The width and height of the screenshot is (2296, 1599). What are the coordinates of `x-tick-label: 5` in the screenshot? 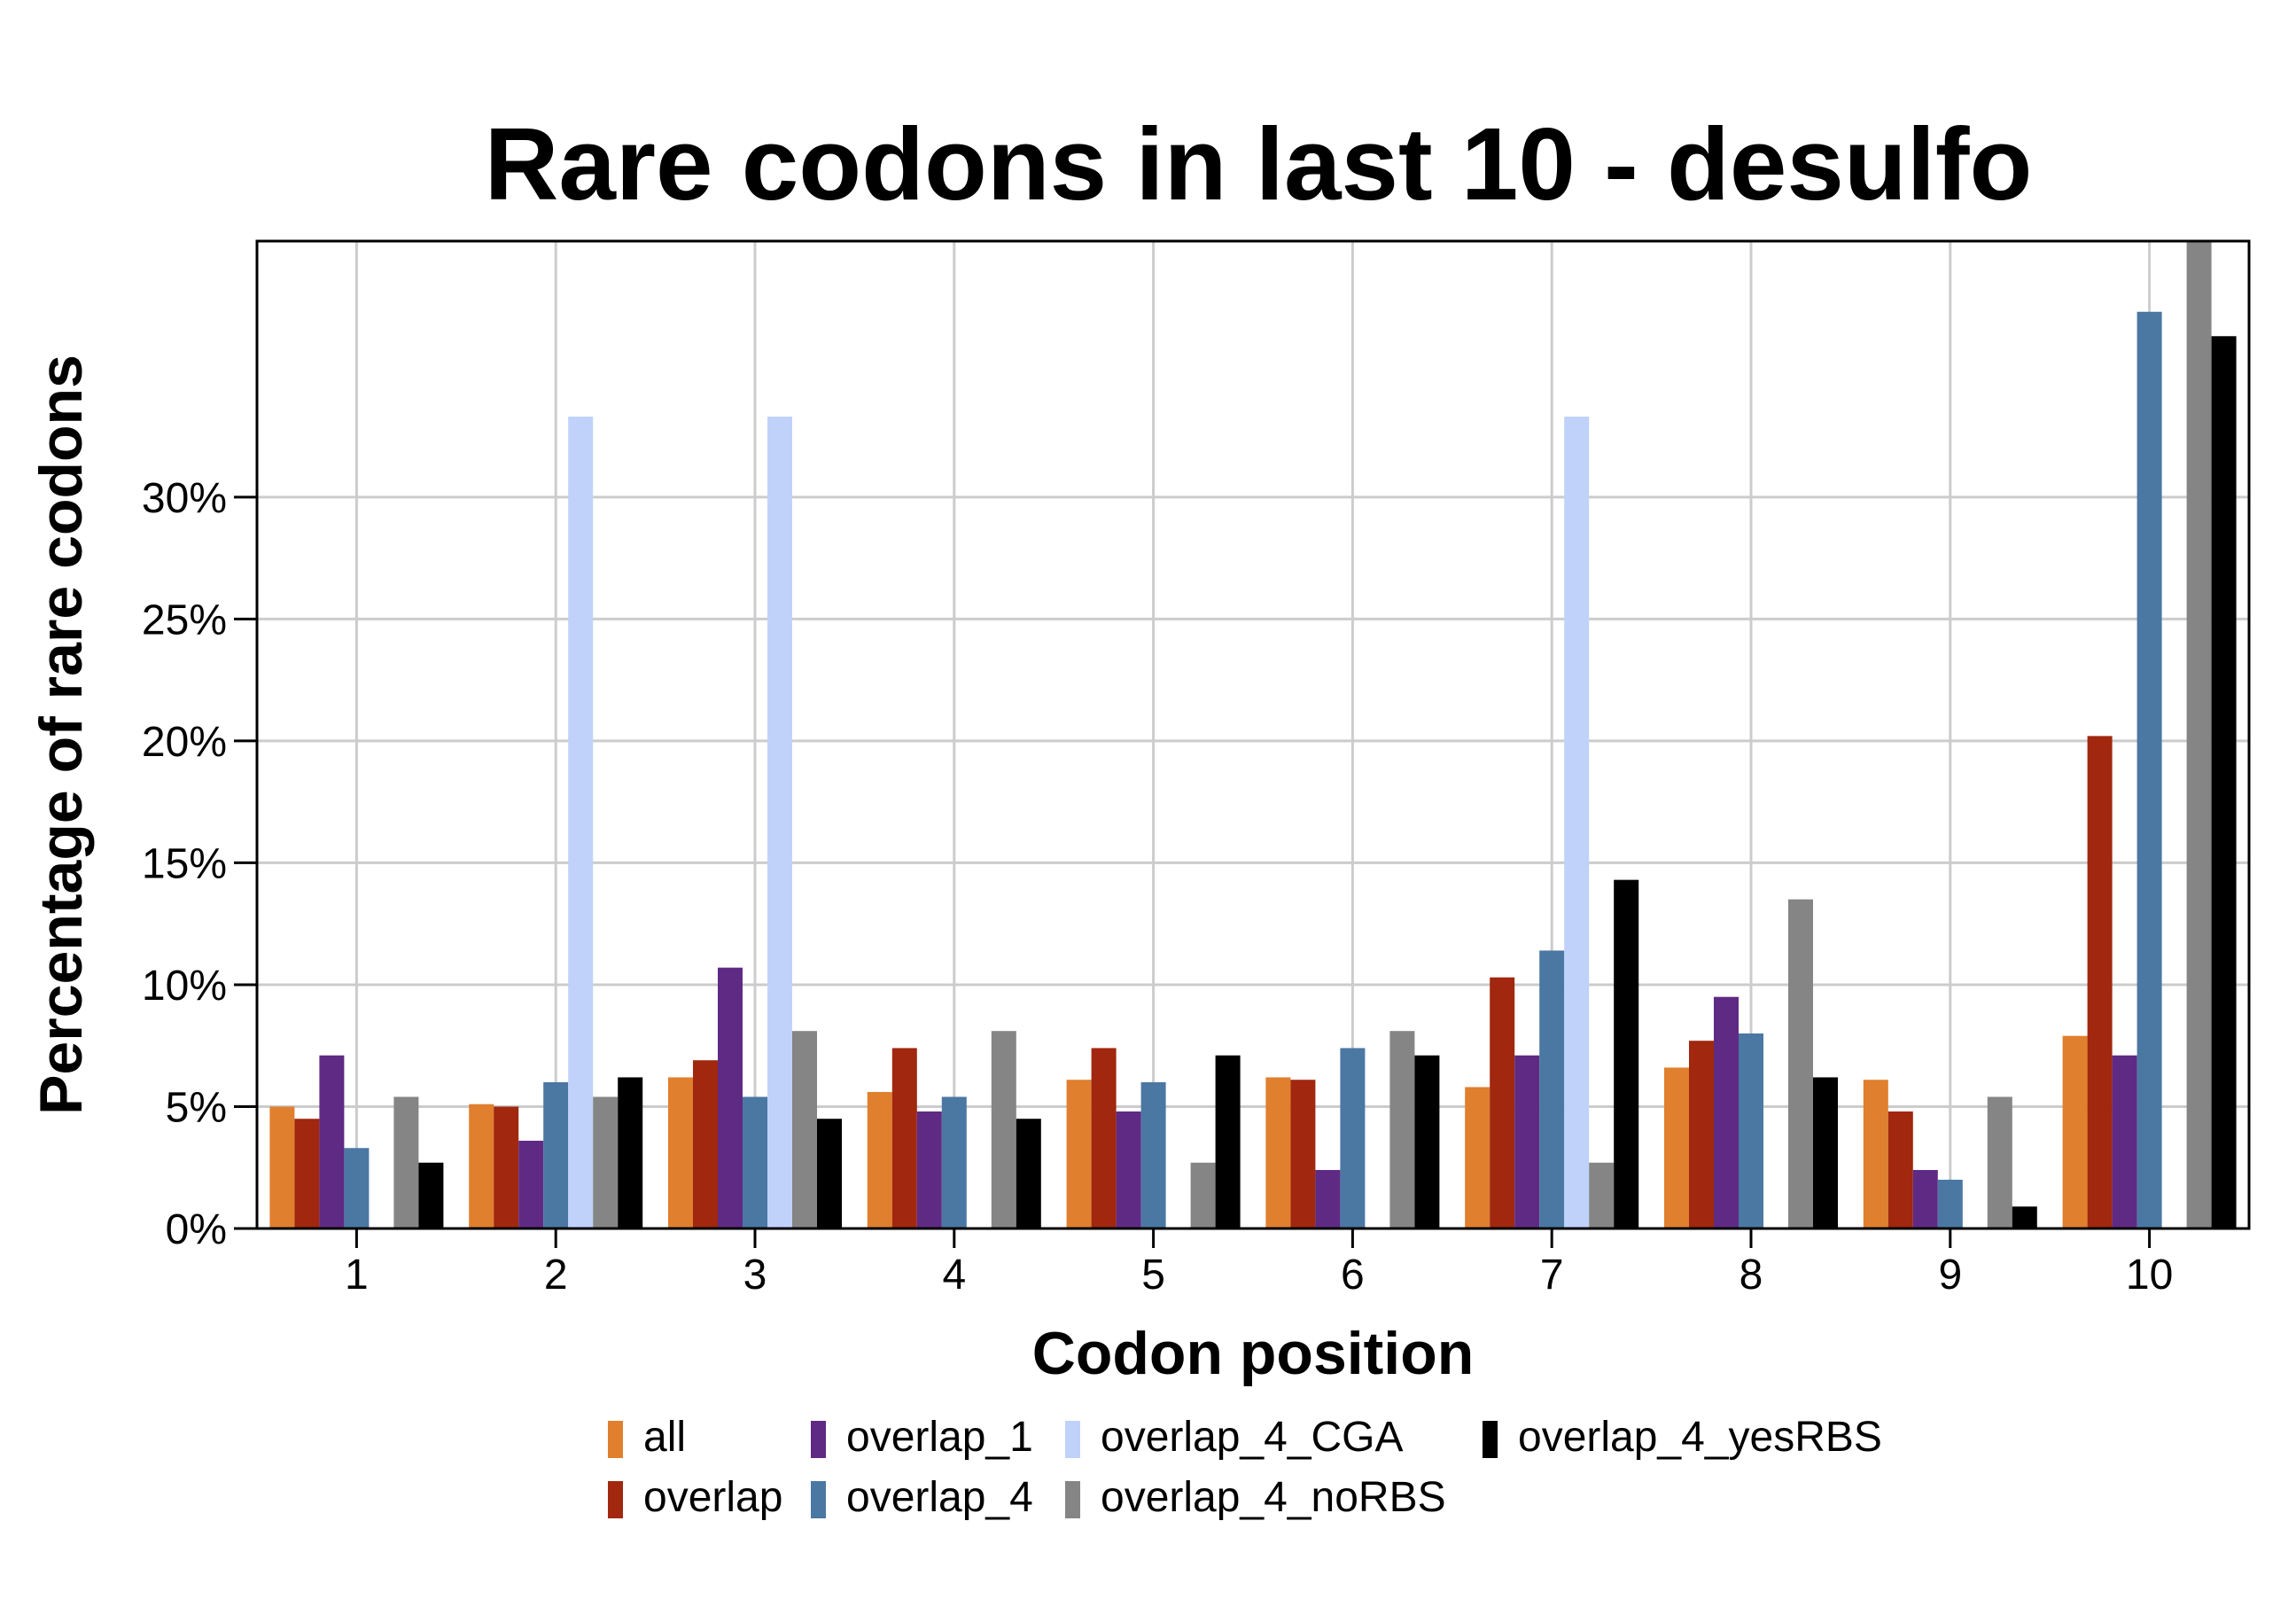 It's located at (1153, 1275).